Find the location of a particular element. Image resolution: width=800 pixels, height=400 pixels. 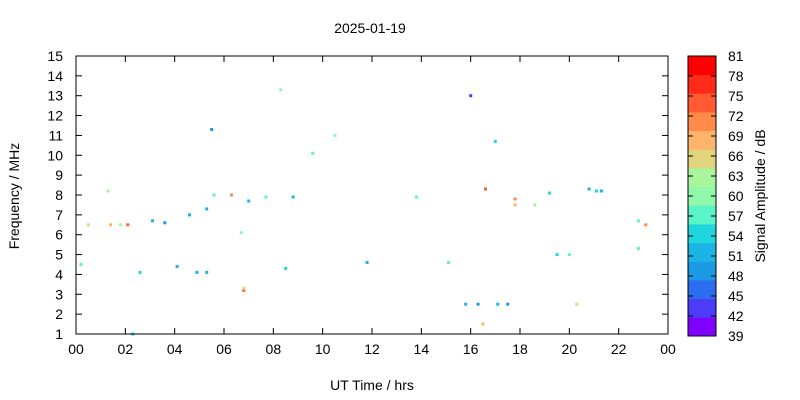

x-tick-label: 12 is located at coordinates (372, 349).